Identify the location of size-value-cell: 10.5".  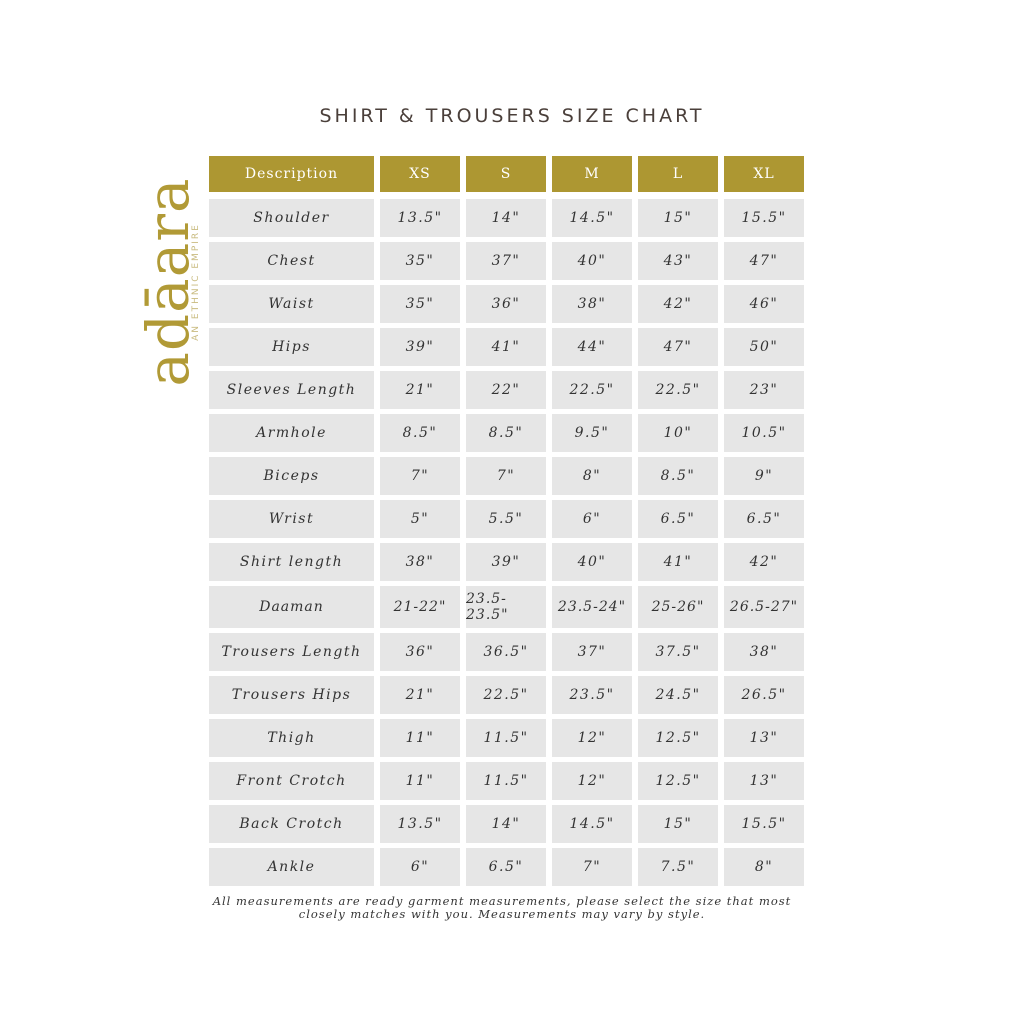
(764, 433).